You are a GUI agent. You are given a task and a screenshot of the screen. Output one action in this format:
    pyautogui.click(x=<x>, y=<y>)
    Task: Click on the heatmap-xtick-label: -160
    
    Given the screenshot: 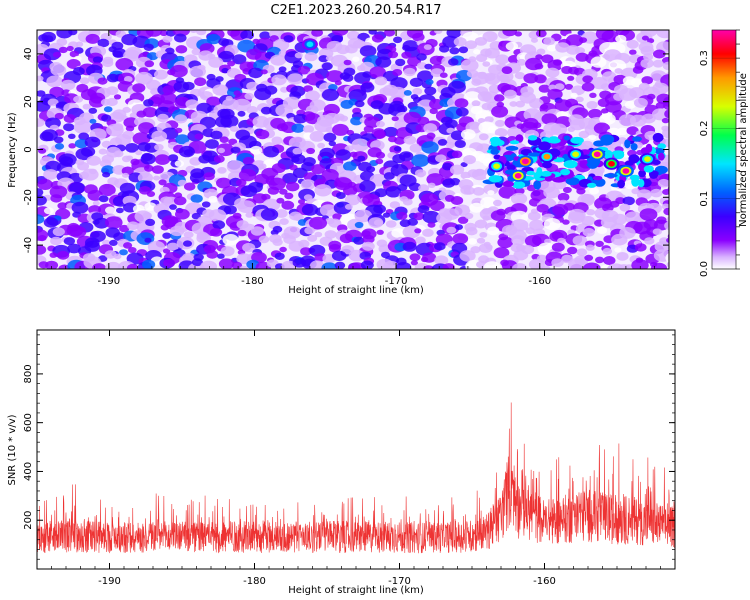 What is the action you would take?
    pyautogui.click(x=539, y=281)
    